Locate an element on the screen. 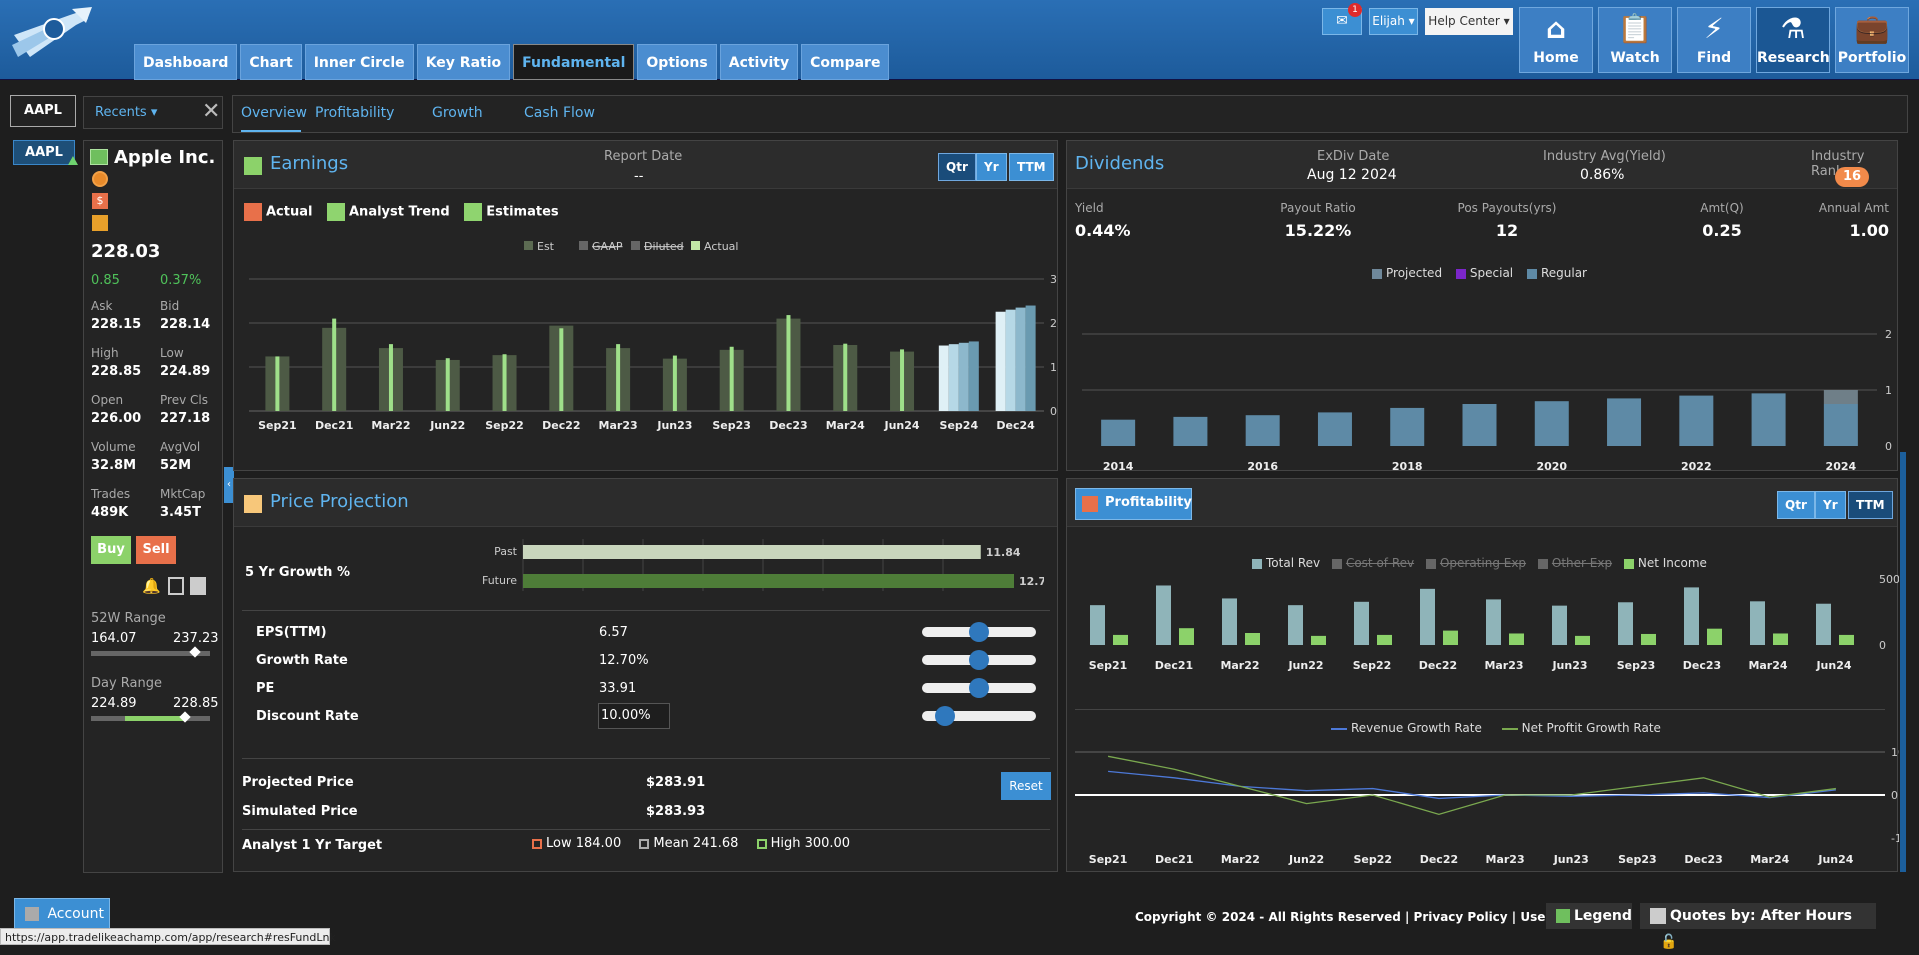 This screenshot has width=1919, height=955. earnings-legend-item: Est is located at coordinates (539, 246).